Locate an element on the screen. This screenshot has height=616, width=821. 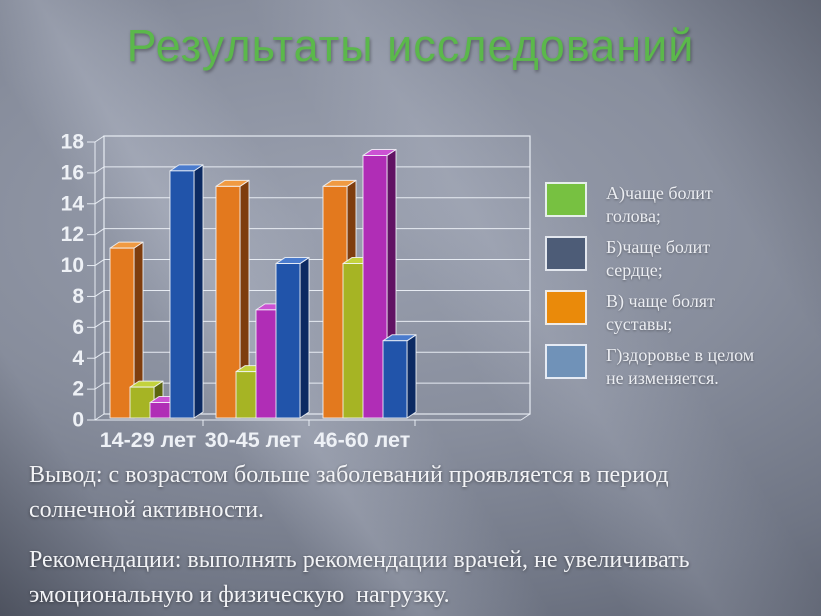
legend-item-v: В) чаще болят суставы; is located at coordinates (675, 313).